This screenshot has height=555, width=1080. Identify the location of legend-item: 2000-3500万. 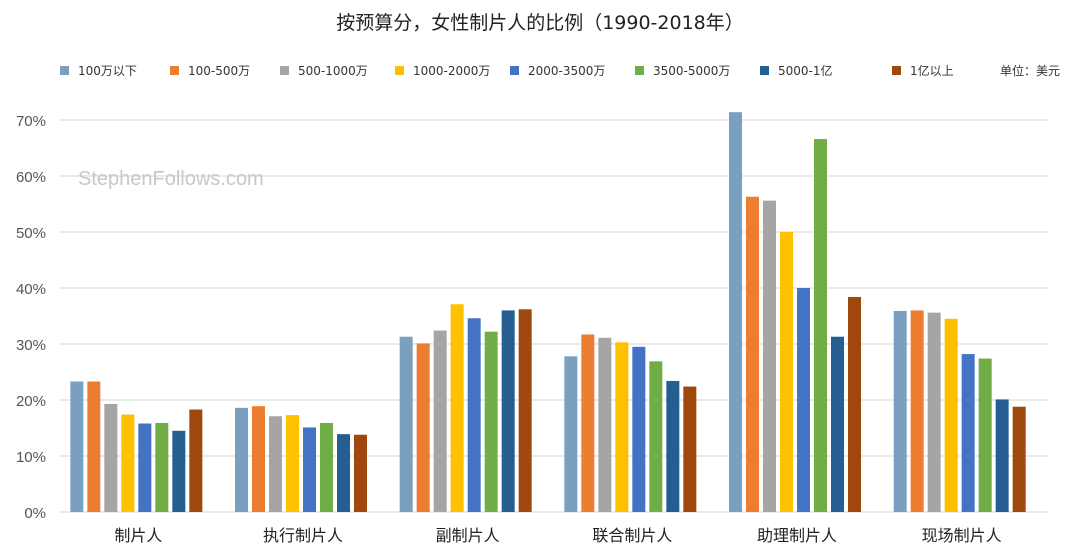
(557, 70).